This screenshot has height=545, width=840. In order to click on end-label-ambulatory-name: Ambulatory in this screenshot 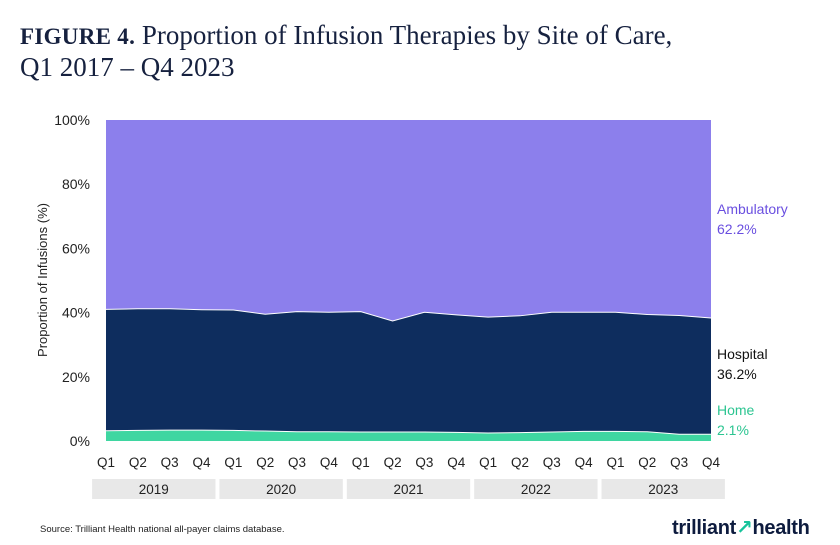, I will do `click(752, 209)`.